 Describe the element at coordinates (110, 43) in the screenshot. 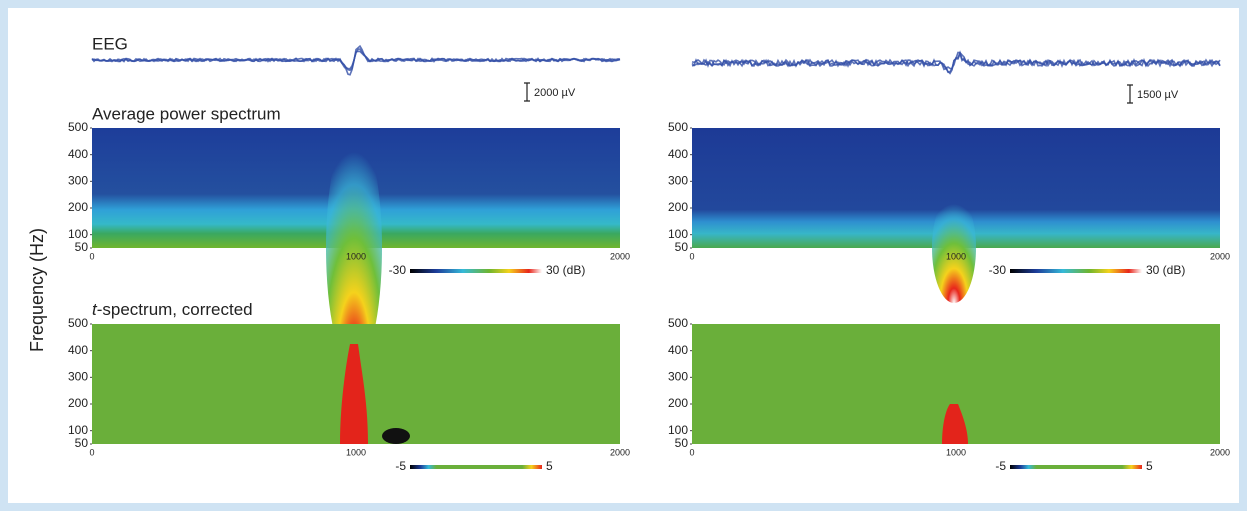

I see `eeg-title: EEG` at that location.